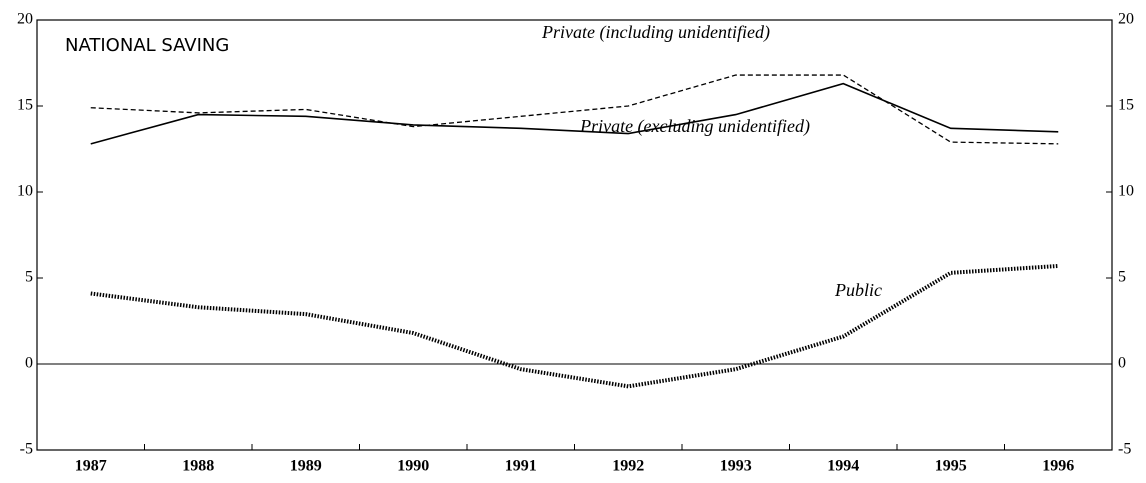 Image resolution: width=1146 pixels, height=483 pixels. I want to click on y-tick-label: 15, so click(25, 105).